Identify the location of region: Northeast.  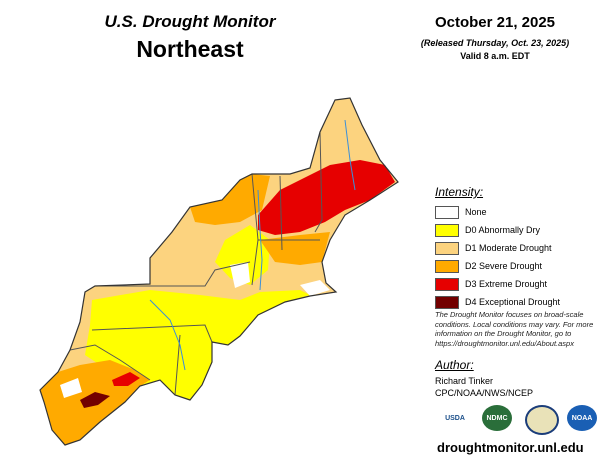
(190, 49).